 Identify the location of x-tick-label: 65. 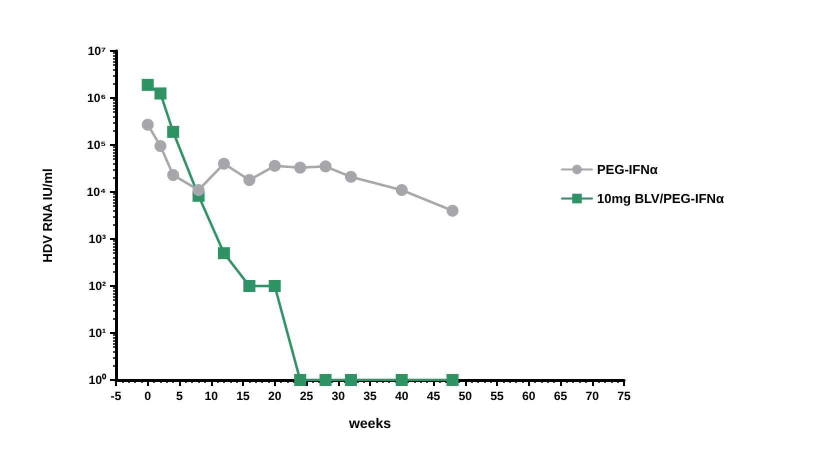
(561, 396).